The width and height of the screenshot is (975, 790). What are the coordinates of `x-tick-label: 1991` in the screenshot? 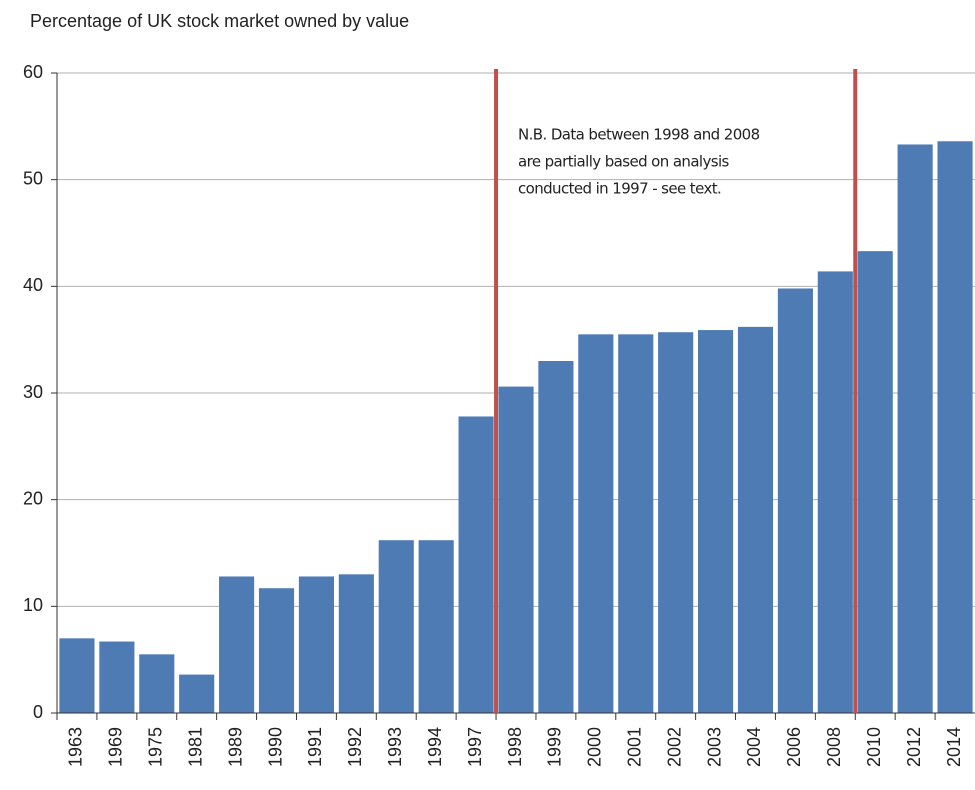 It's located at (315, 747).